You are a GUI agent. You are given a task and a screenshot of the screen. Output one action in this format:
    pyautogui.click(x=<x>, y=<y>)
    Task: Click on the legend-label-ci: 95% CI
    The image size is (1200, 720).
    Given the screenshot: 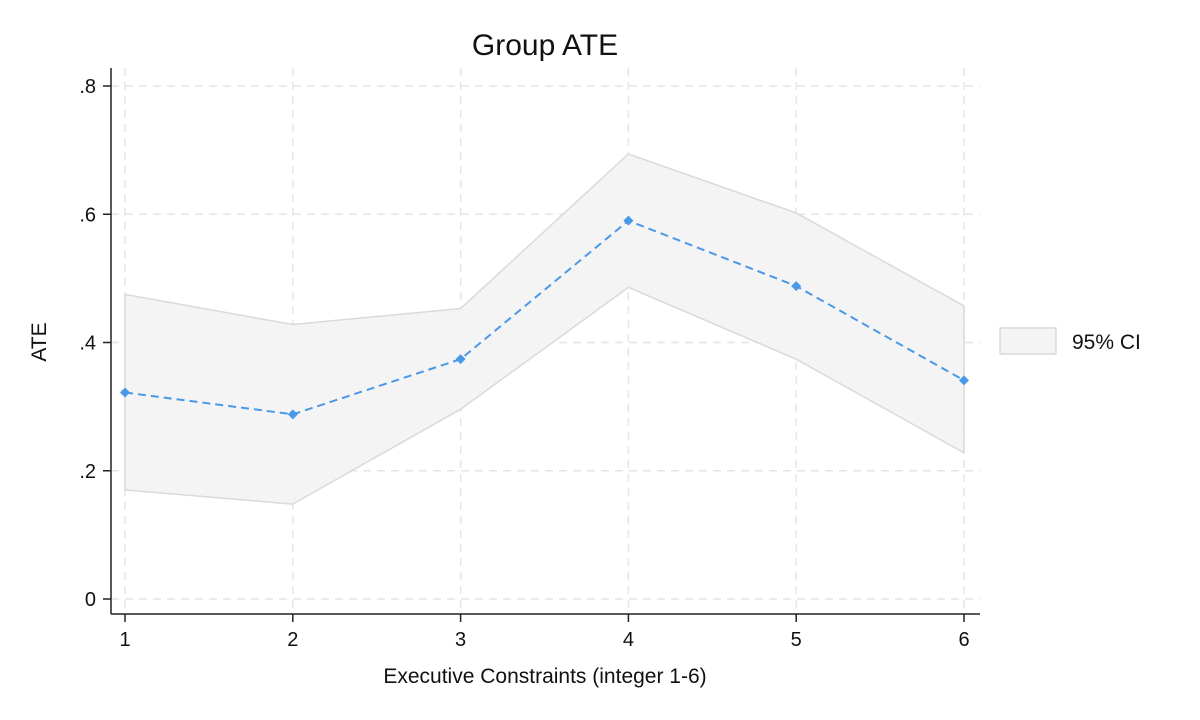 What is the action you would take?
    pyautogui.click(x=1106, y=342)
    